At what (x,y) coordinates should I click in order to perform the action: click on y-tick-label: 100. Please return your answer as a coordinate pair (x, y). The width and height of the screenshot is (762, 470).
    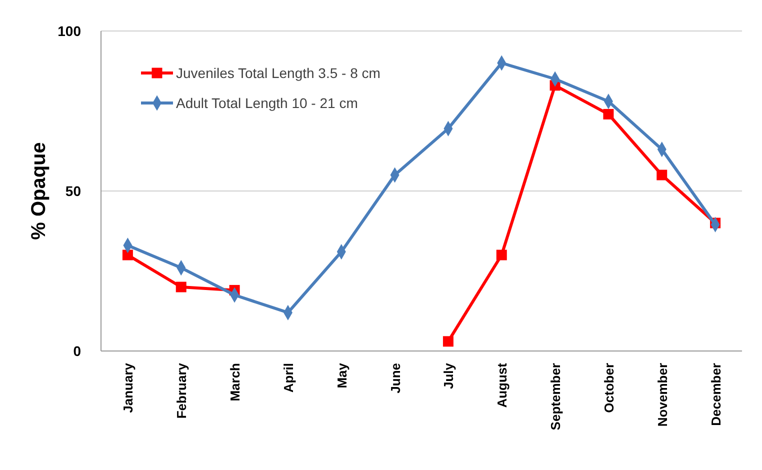
    Looking at the image, I should click on (70, 30).